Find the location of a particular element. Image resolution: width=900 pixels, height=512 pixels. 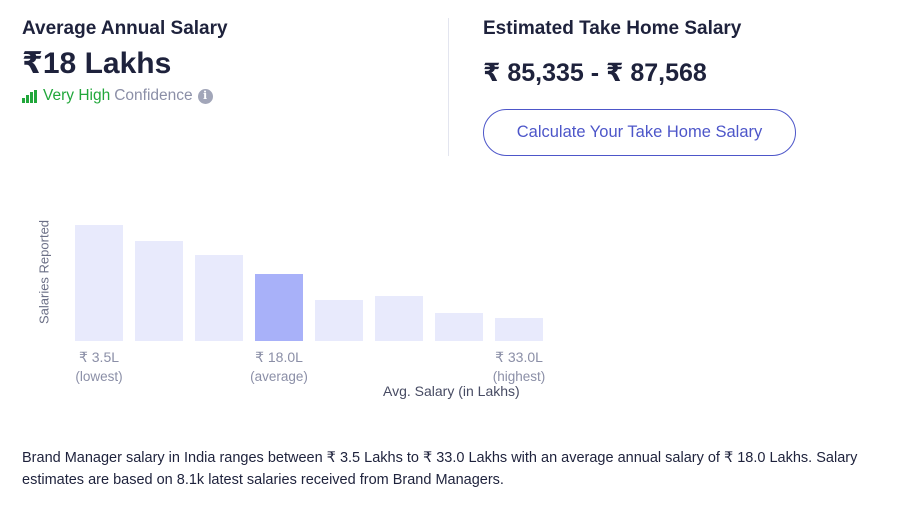

calculate-take-home-button: Calculate Your Take Home Salary is located at coordinates (639, 132).